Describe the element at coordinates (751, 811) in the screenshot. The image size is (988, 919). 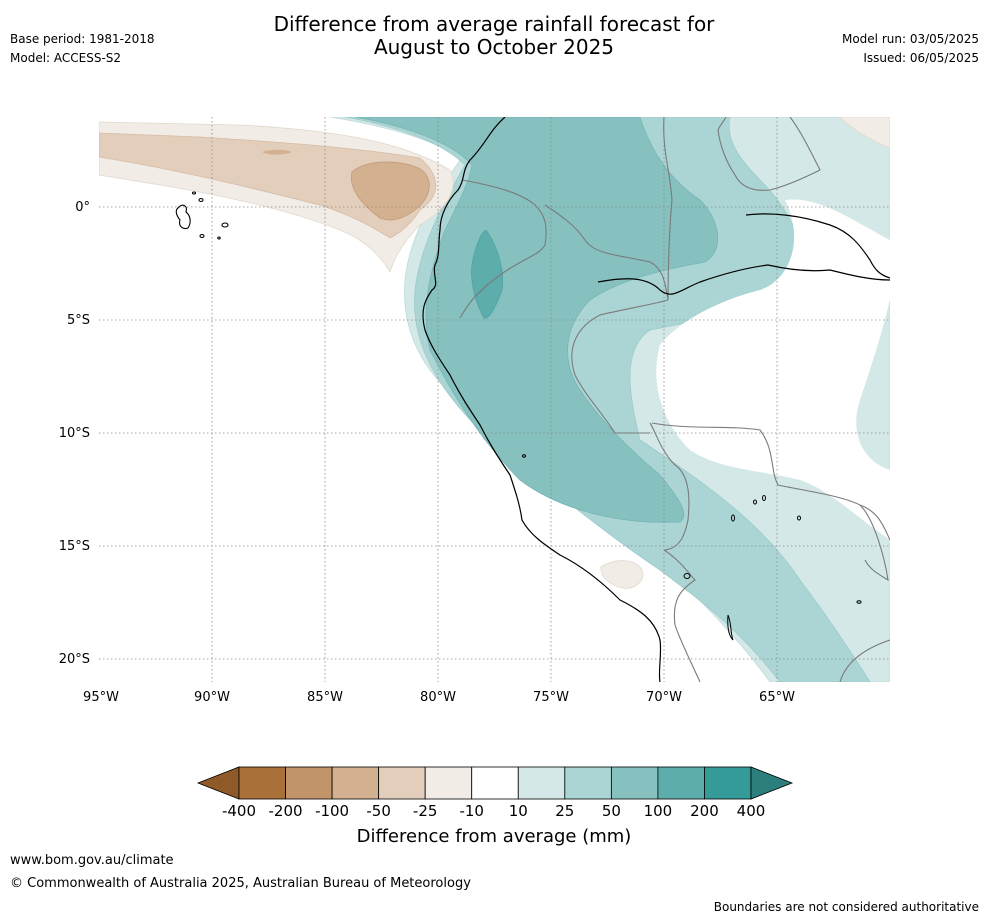
I see `colorbar-label: 400` at that location.